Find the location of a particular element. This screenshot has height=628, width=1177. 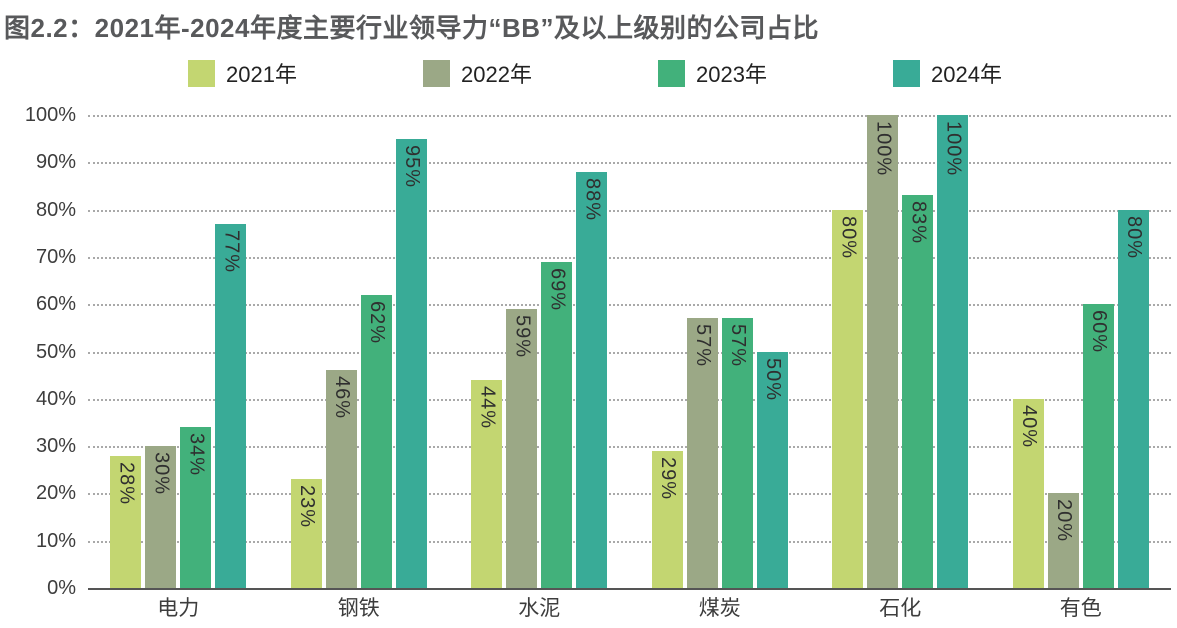

x-axis-category-label: 煤炭 is located at coordinates (719, 608).